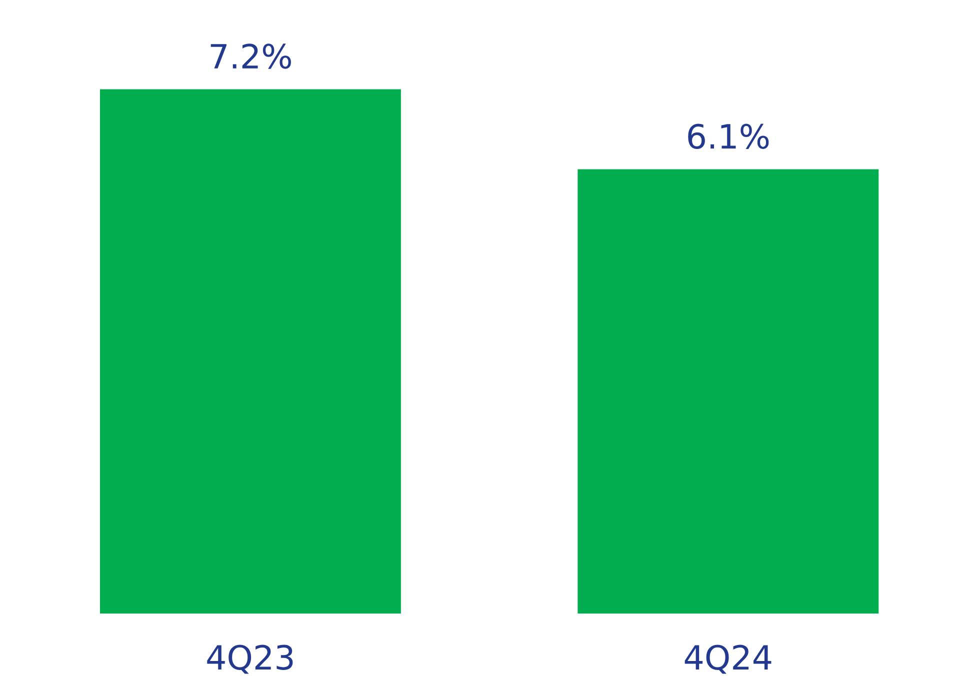 The width and height of the screenshot is (967, 691). What do you see at coordinates (250, 56) in the screenshot?
I see `data-label: 7.2%` at bounding box center [250, 56].